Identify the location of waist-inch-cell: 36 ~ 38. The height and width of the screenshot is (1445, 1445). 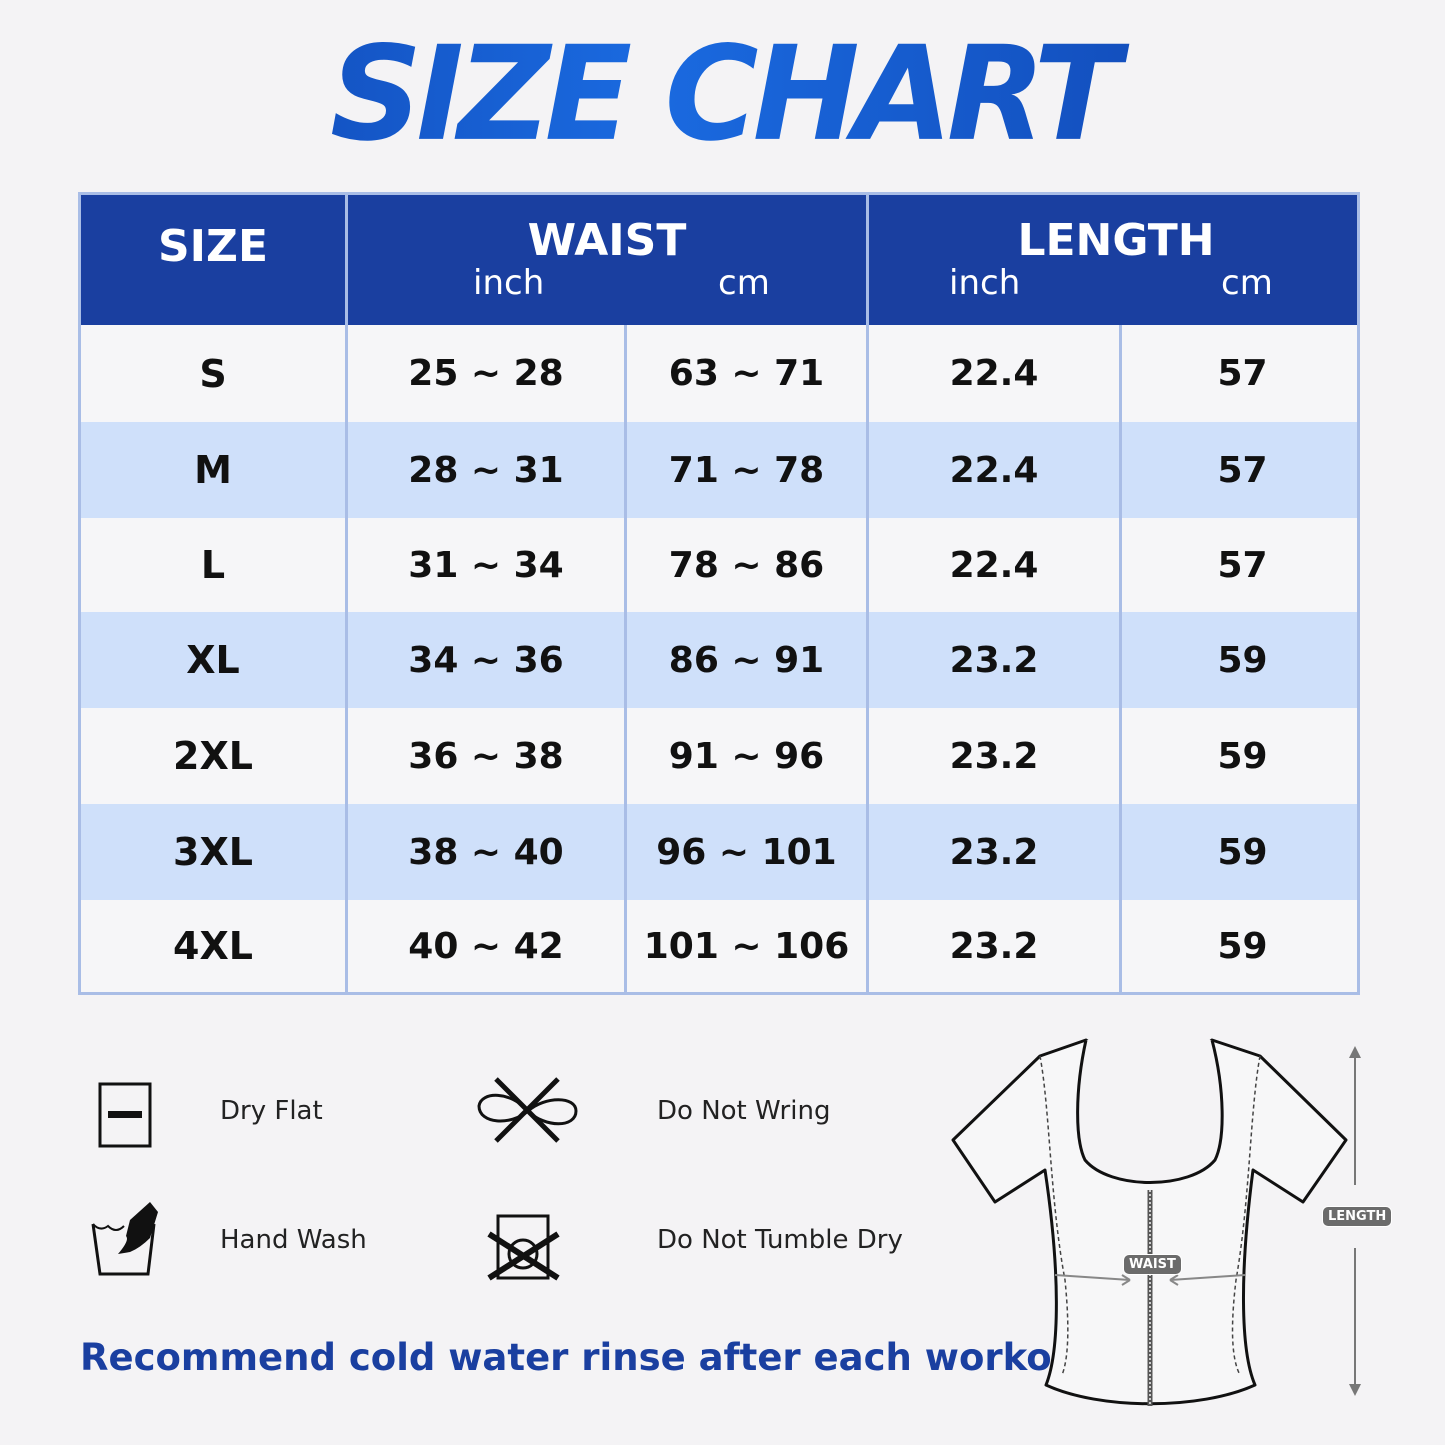
(487, 756).